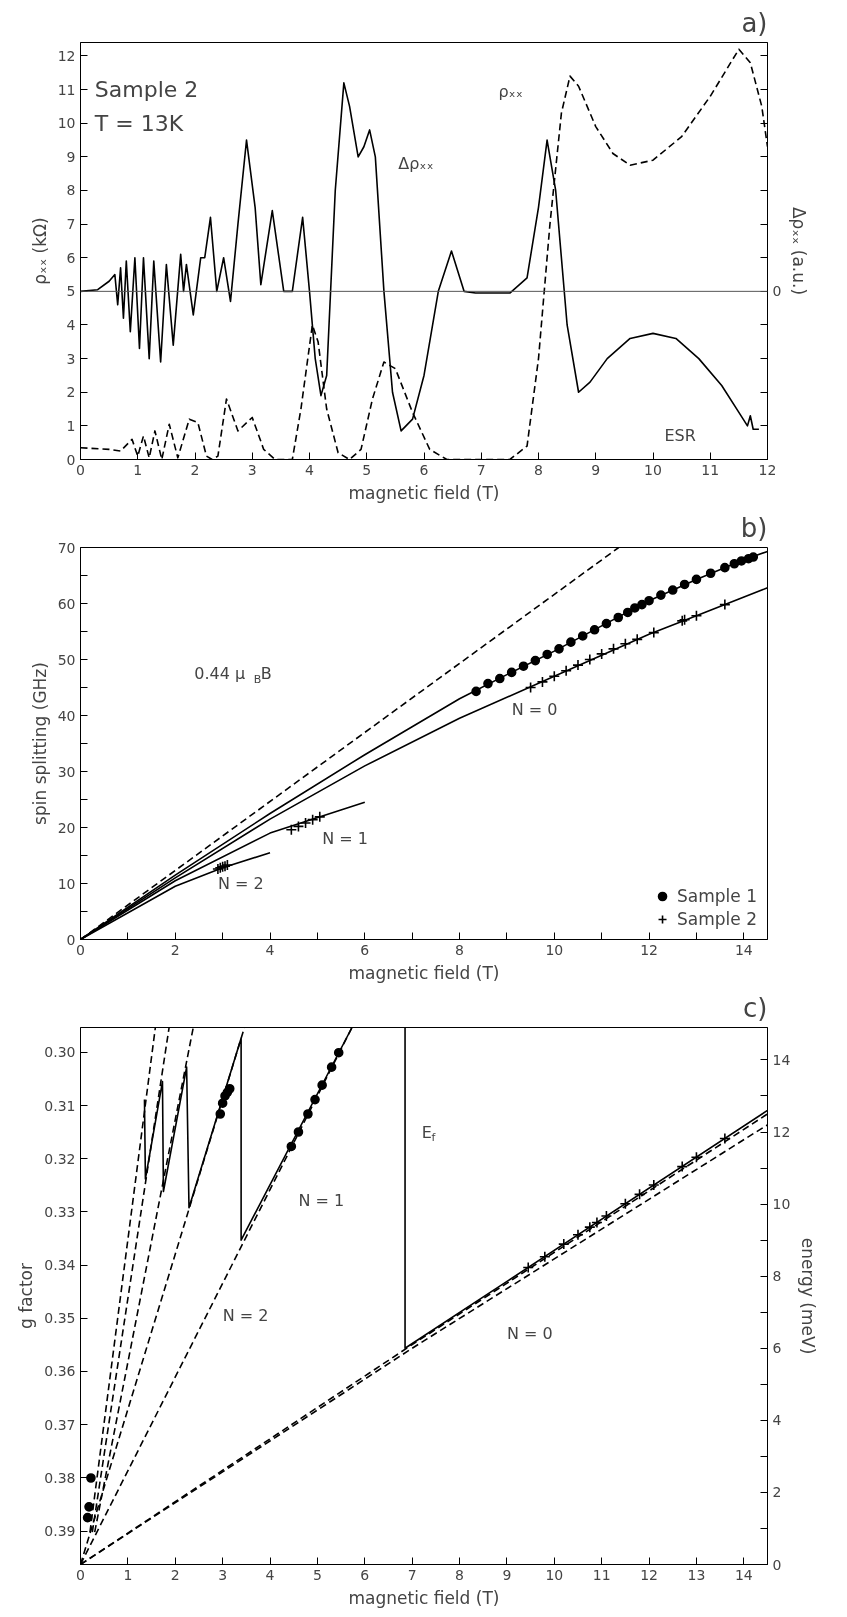  I want to click on annotation: Sample 2, so click(146, 90).